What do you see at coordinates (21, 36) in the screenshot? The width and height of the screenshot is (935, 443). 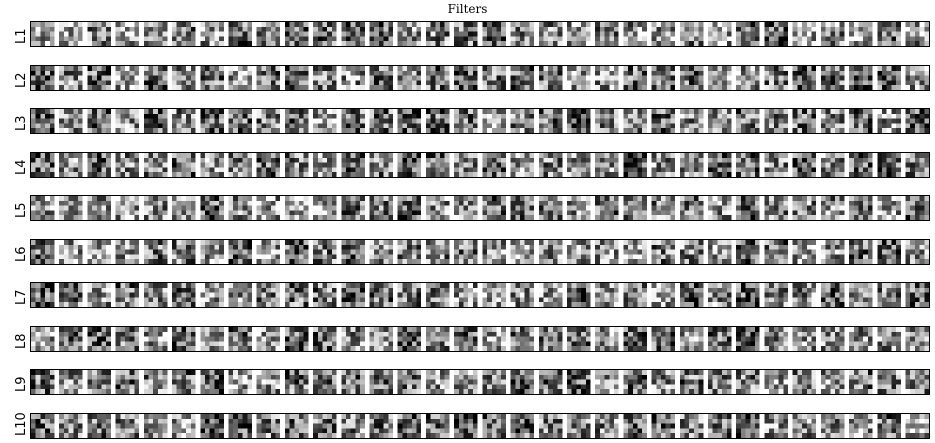 I see `layer-label: L1` at bounding box center [21, 36].